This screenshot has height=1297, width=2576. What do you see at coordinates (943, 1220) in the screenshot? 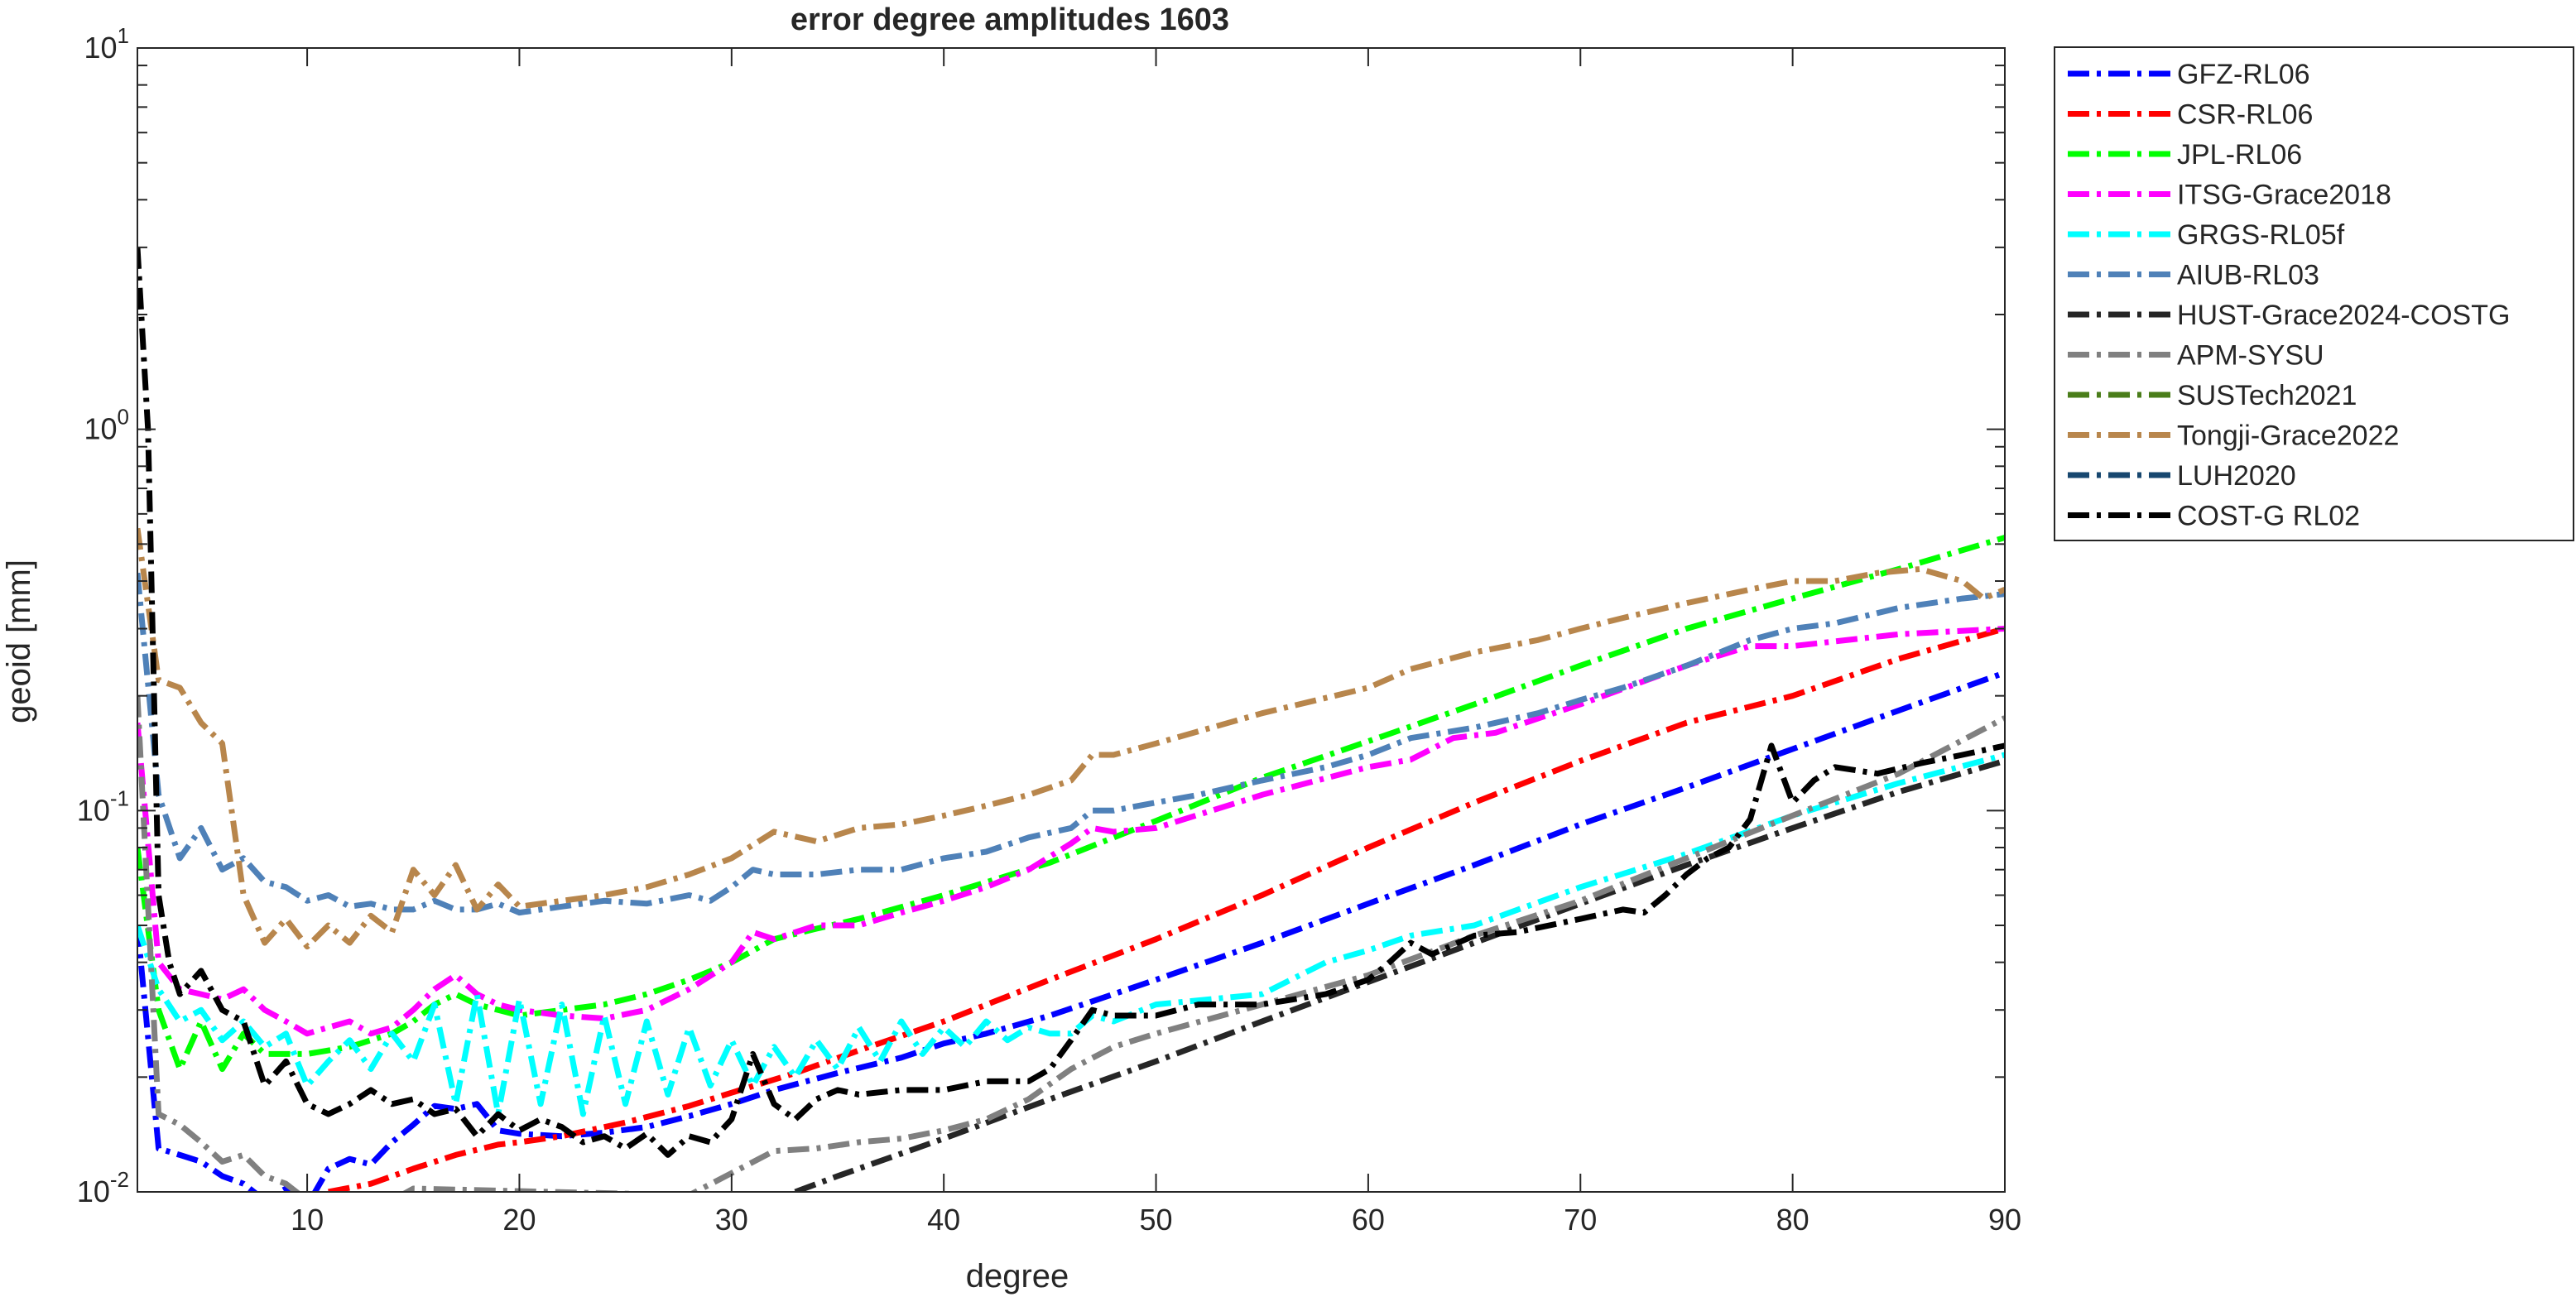
I see `x-tick-label: 40` at bounding box center [943, 1220].